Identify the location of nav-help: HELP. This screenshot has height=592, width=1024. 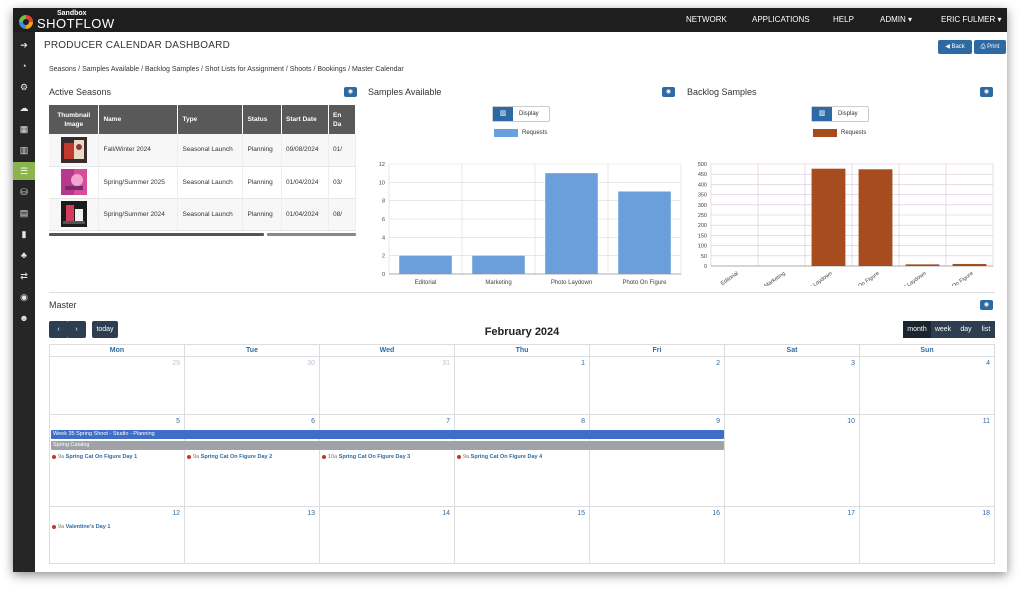
(843, 19).